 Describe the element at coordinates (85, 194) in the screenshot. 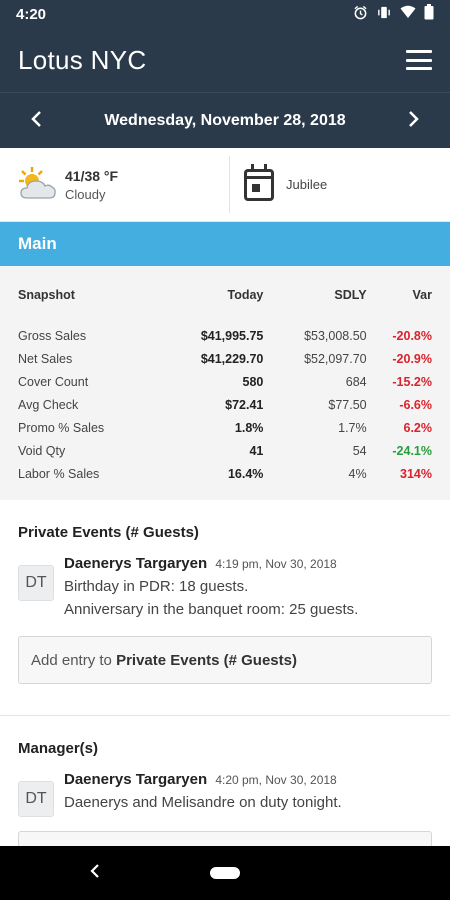

I see `weather-condition: Cloudy` at that location.